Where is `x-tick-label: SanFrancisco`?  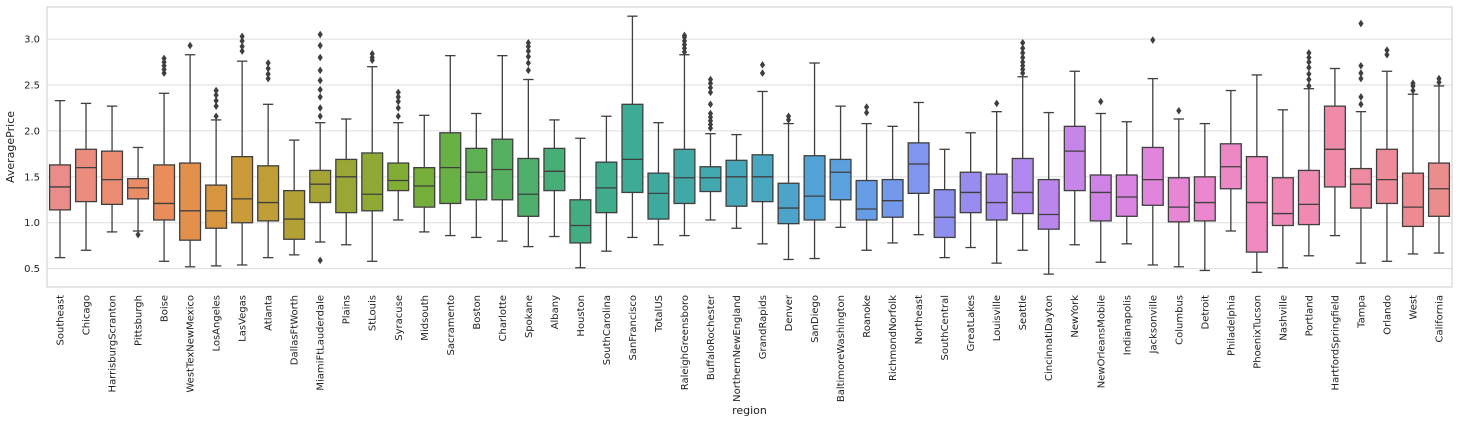
x-tick-label: SanFrancisco is located at coordinates (633, 328).